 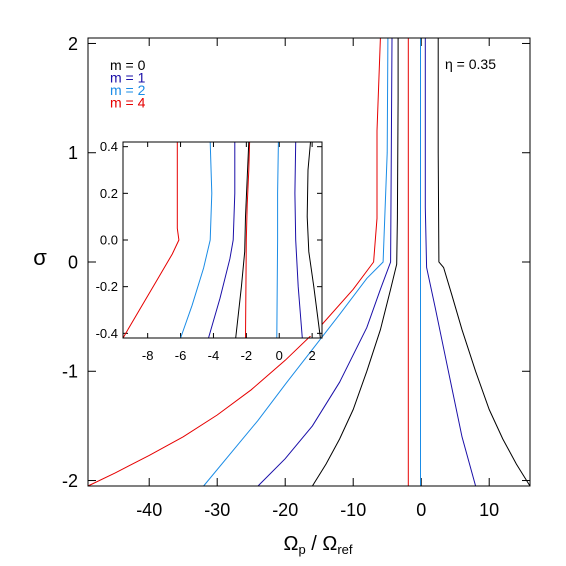 What do you see at coordinates (312, 355) in the screenshot?
I see `x-tick-label: 2` at bounding box center [312, 355].